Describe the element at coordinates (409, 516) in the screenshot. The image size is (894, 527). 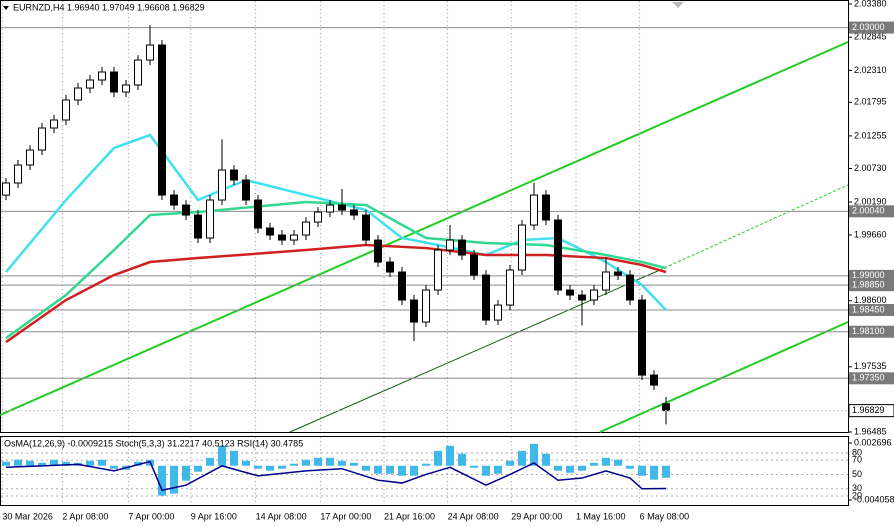
I see `x-tick-label: 21 Apr 16:00` at that location.